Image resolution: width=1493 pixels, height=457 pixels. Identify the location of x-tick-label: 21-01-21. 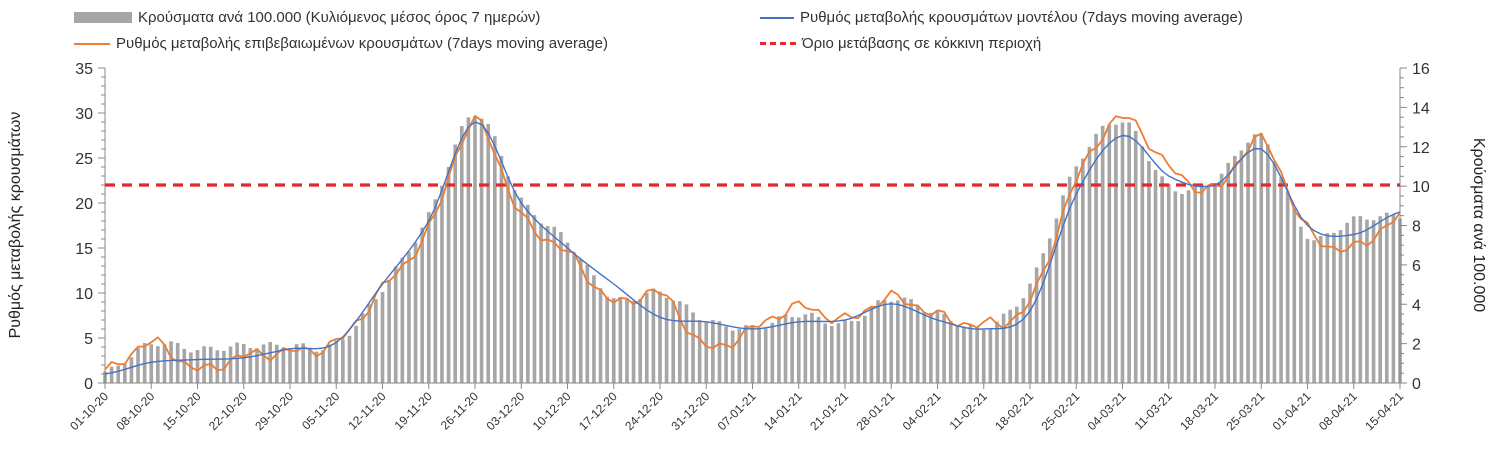
(829, 411).